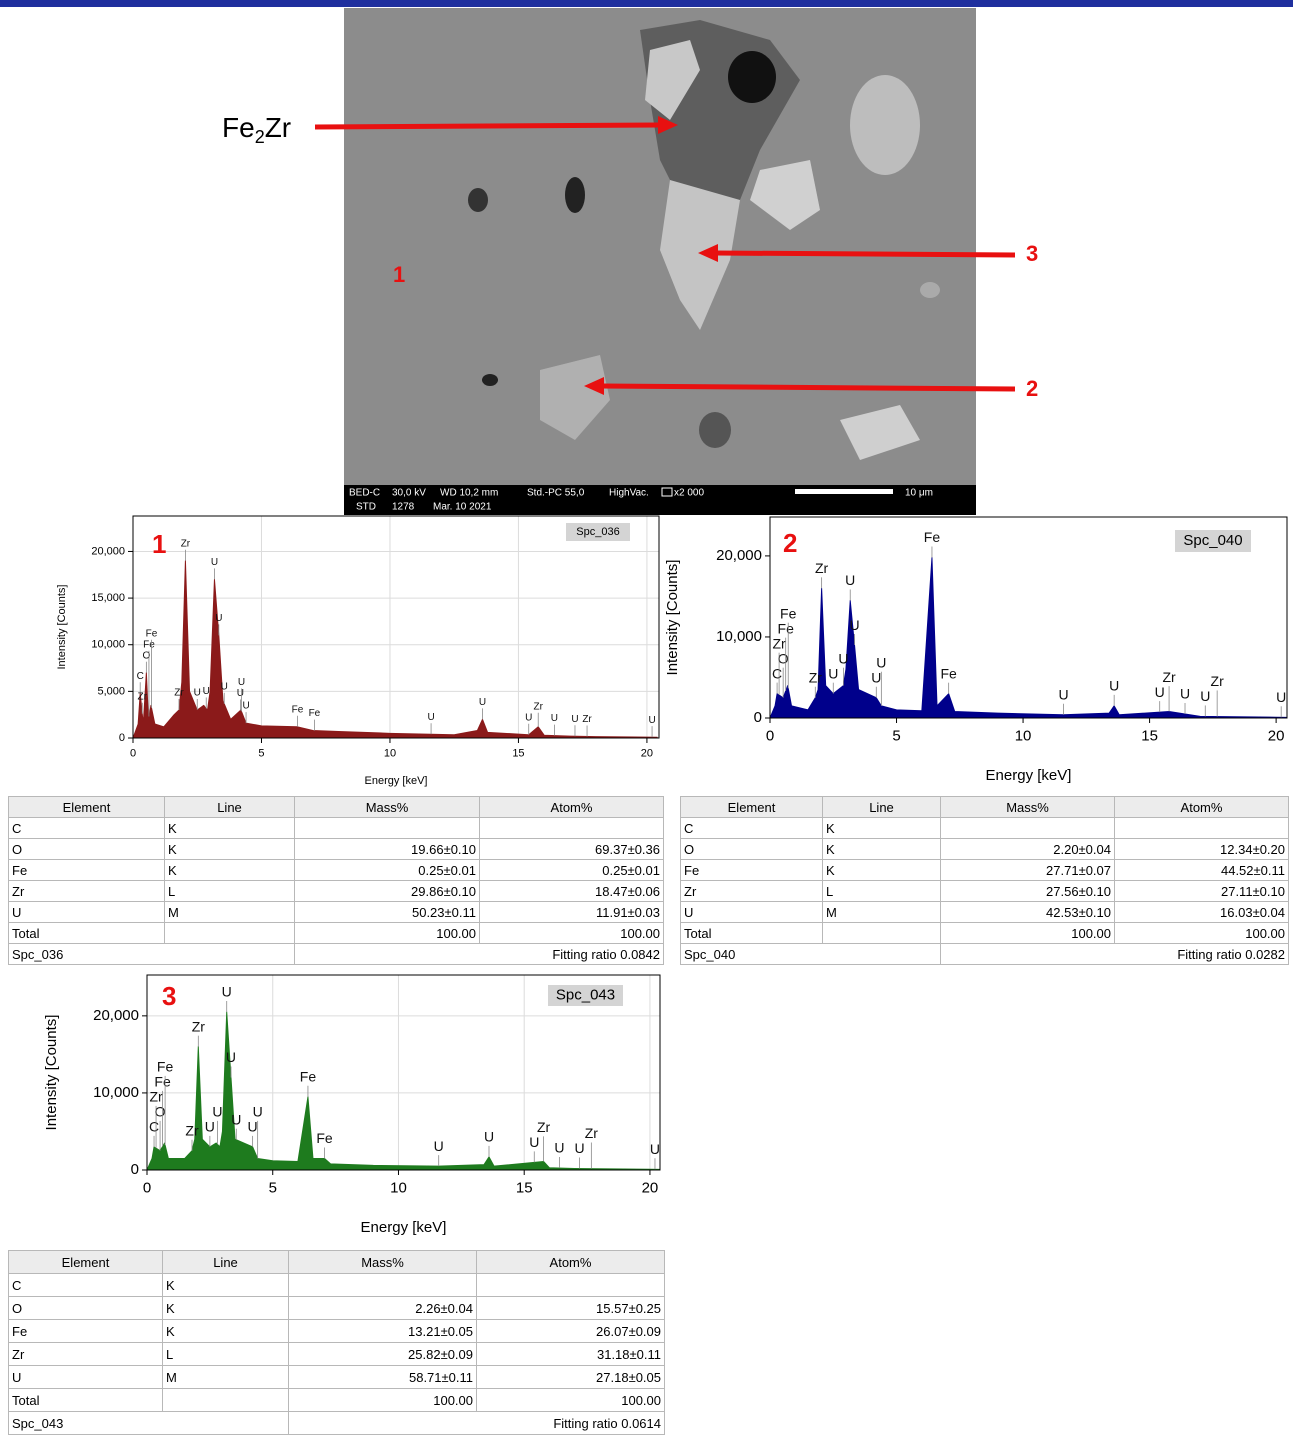 The image size is (1293, 1435). I want to click on phase-label-part: Zr, so click(278, 127).